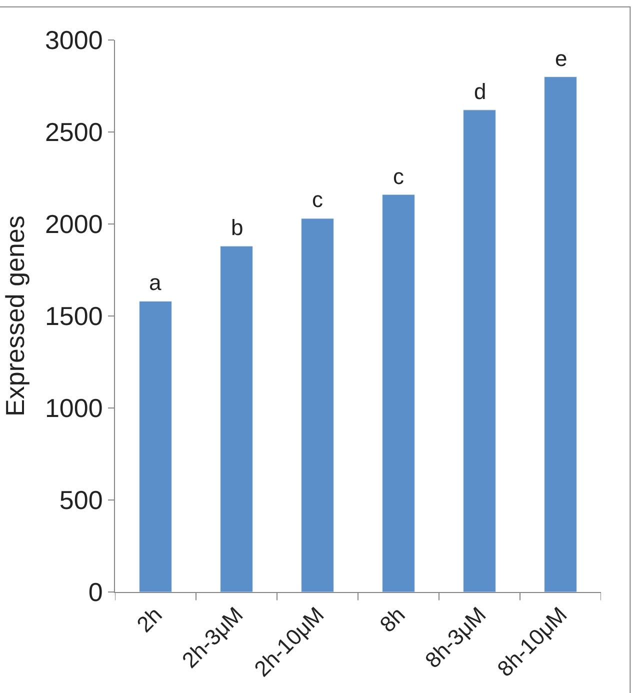 The width and height of the screenshot is (641, 693). Describe the element at coordinates (95, 592) in the screenshot. I see `y-tick-label: 0` at that location.